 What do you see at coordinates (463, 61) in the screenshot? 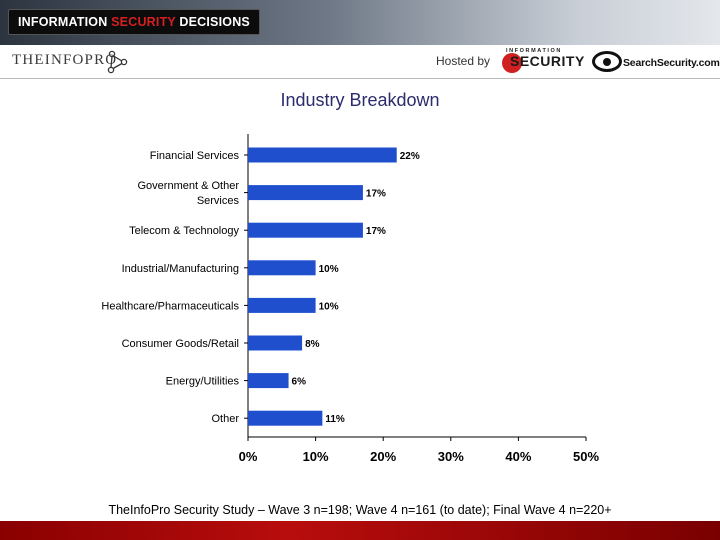
I see `hosted-by-label: Hosted by` at bounding box center [463, 61].